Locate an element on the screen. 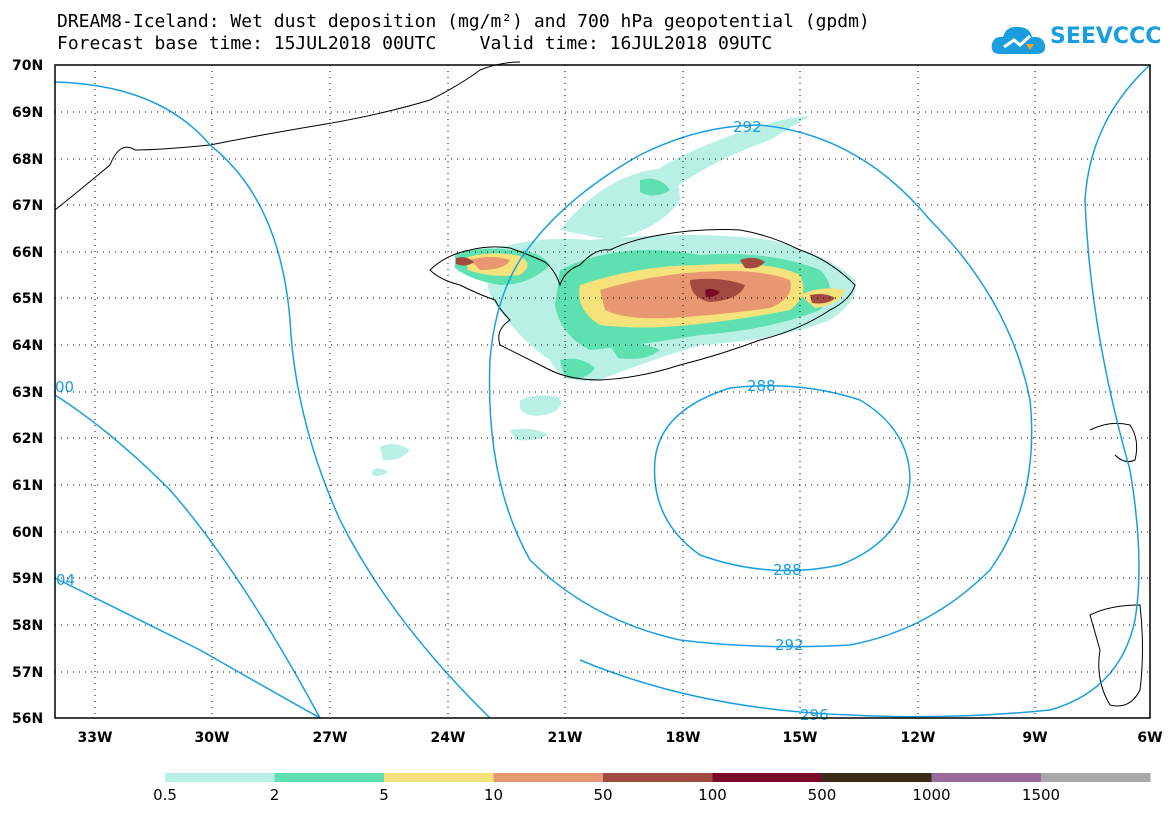  lat-label: 65N is located at coordinates (27, 299).